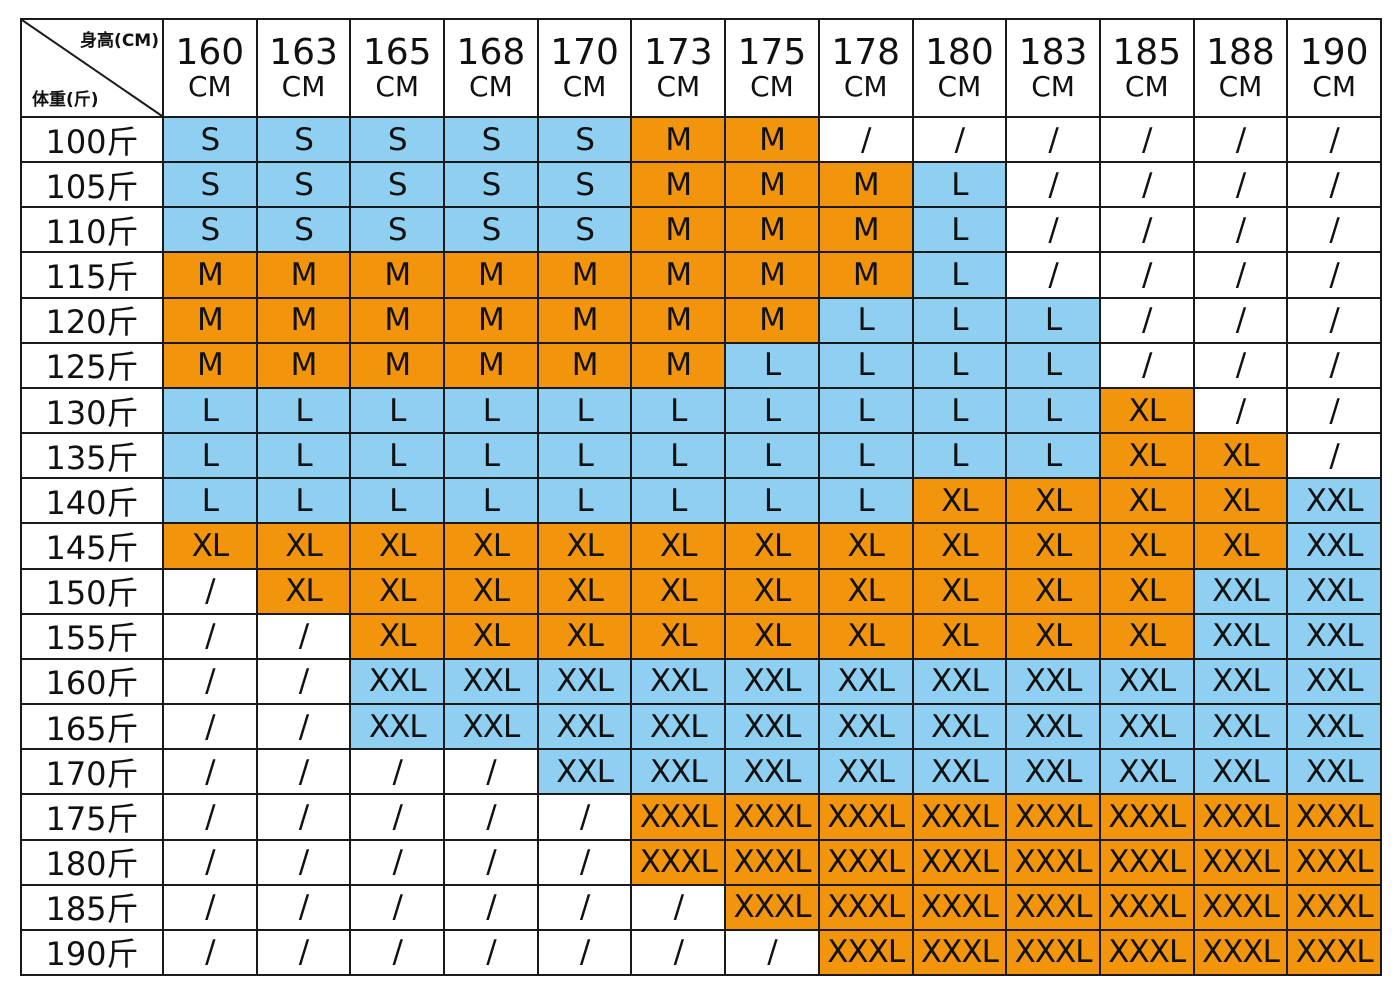  What do you see at coordinates (92, 320) in the screenshot?
I see `row-header: 120斤` at bounding box center [92, 320].